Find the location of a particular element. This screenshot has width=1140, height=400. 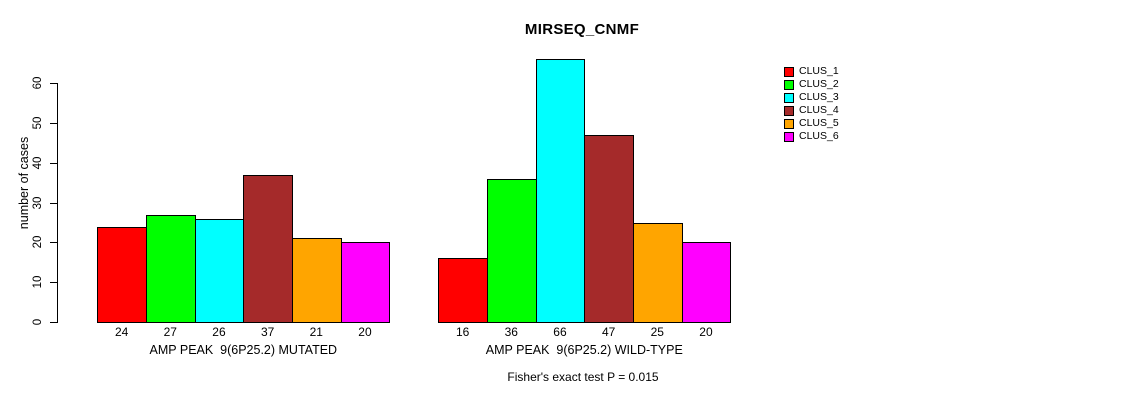

y-axis-tick-label: 40 is located at coordinates (38, 163).